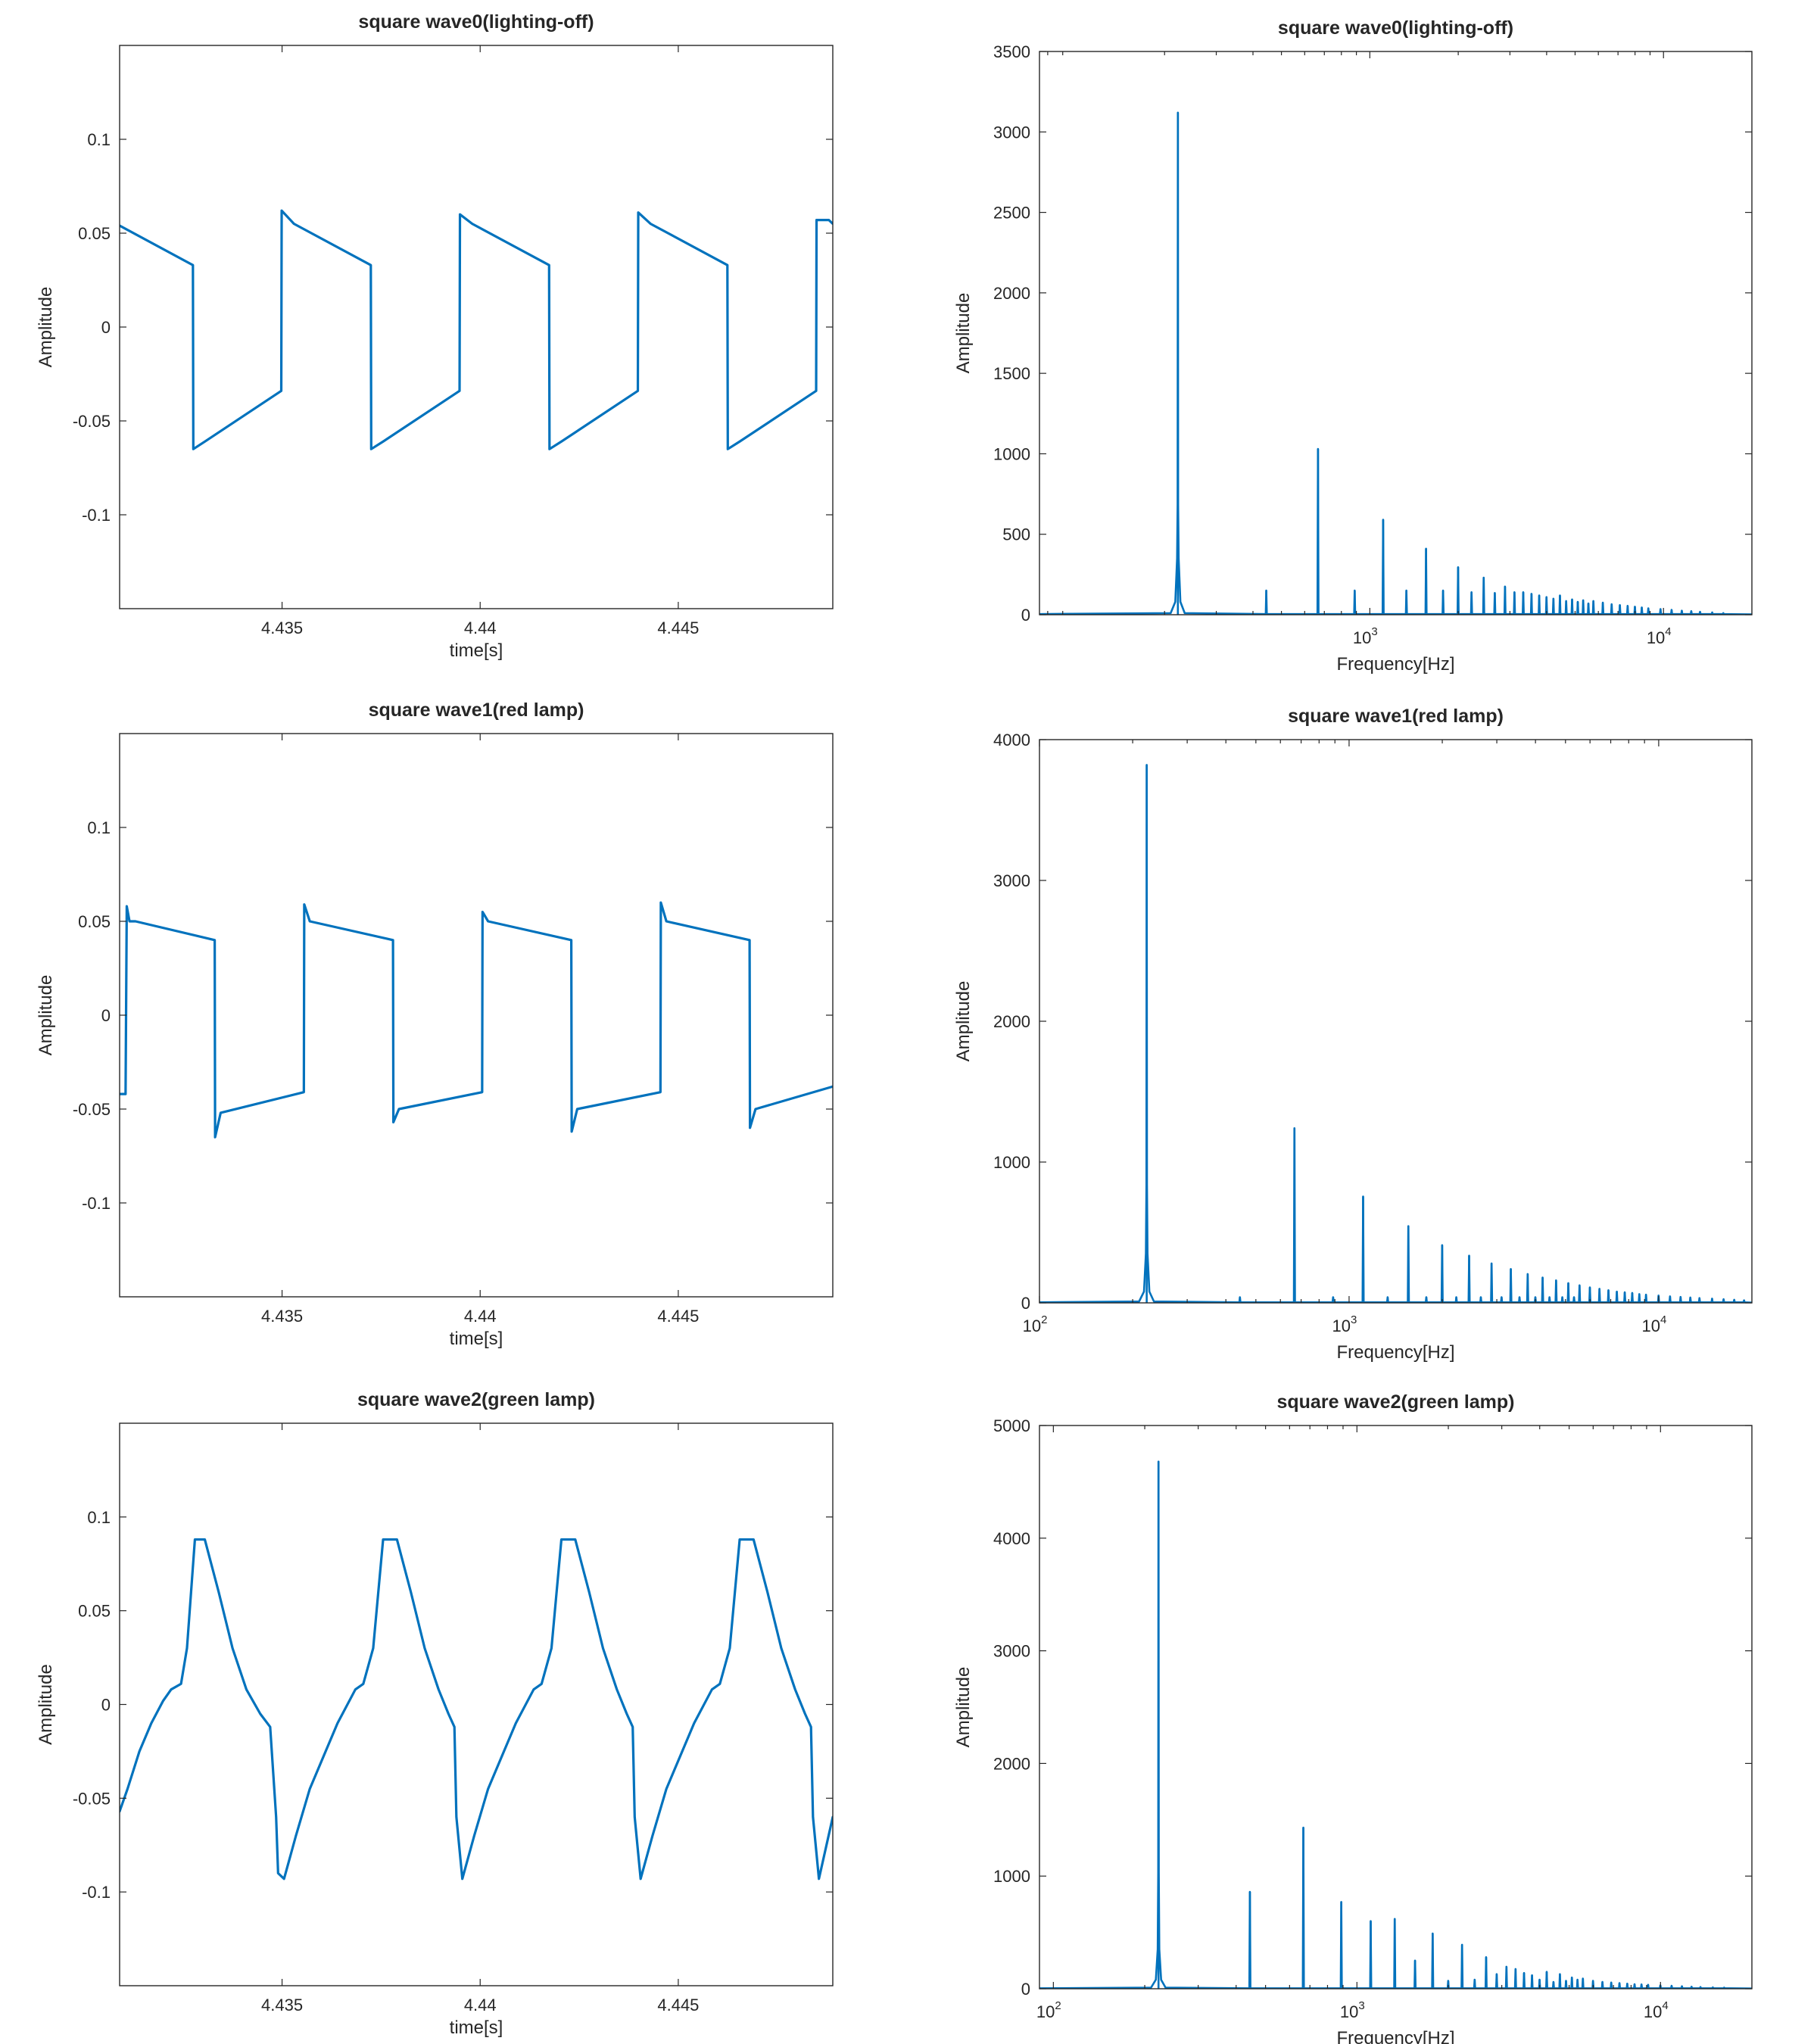 This screenshot has width=1817, height=2044. What do you see at coordinates (476, 710) in the screenshot?
I see `chart-title: square wave1(red lamp)` at bounding box center [476, 710].